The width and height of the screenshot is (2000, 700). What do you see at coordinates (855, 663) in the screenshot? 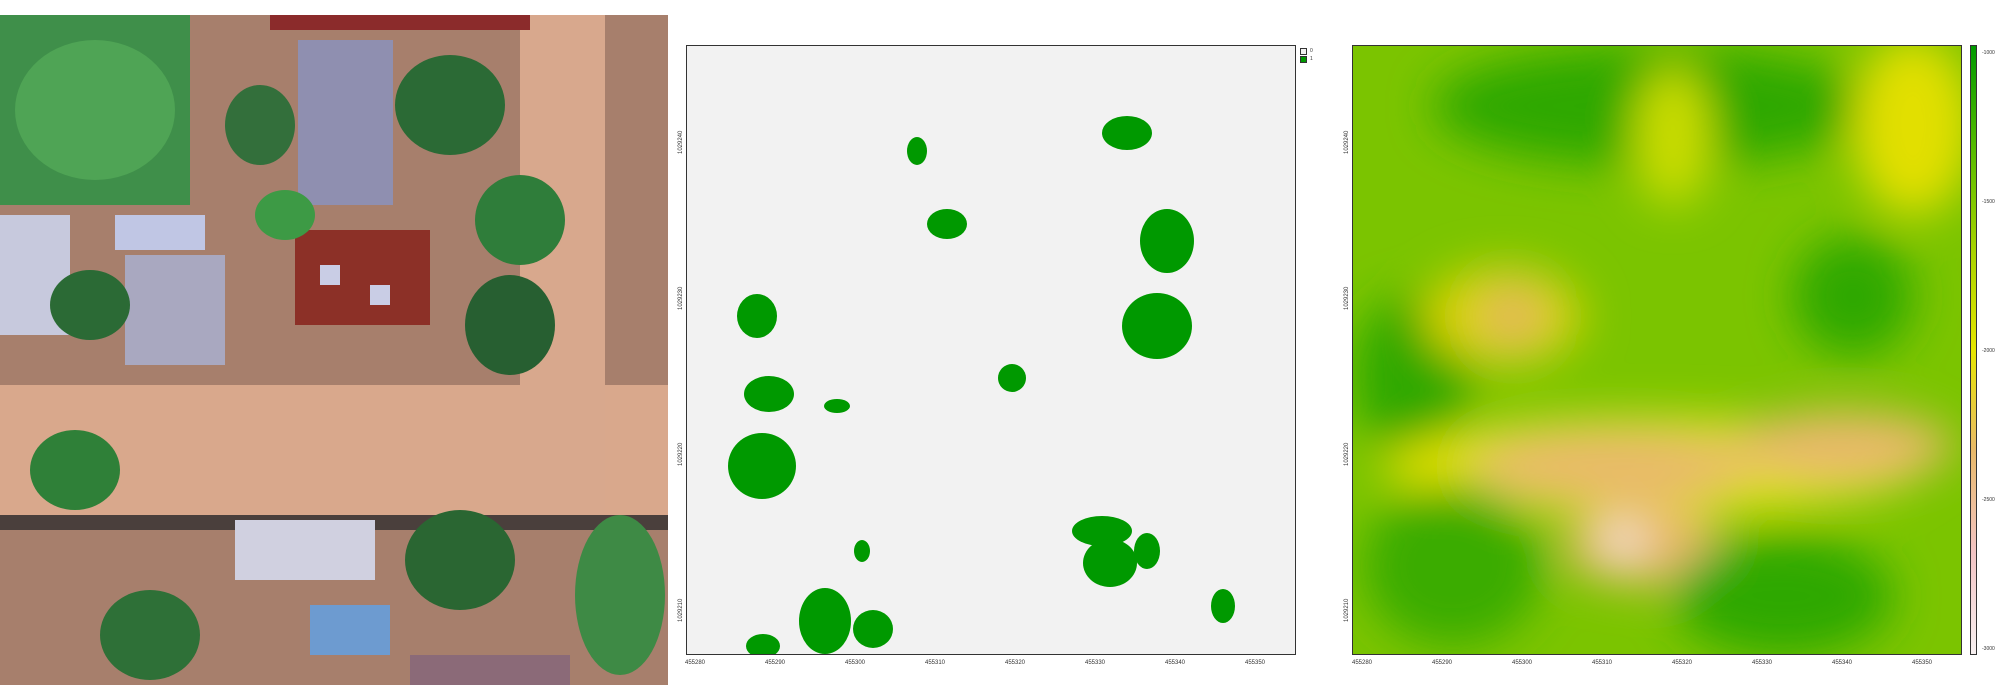
I see `mask-x-tick-2: 455300` at bounding box center [855, 663].